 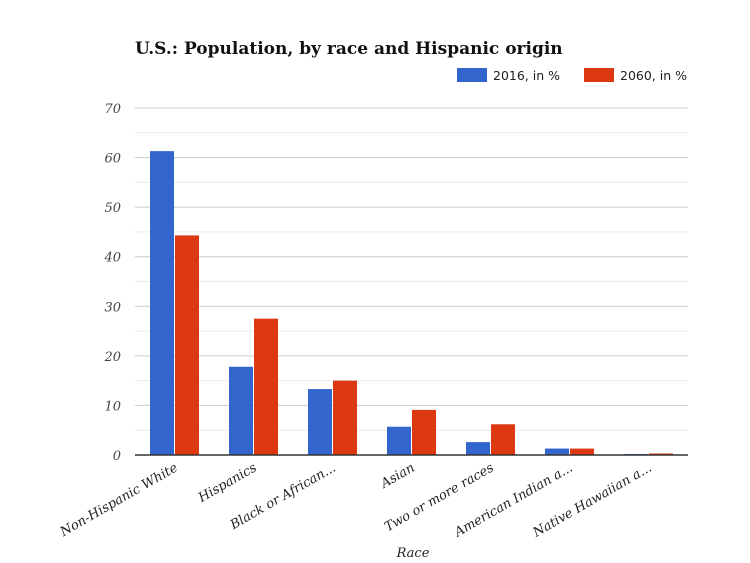 What do you see at coordinates (117, 456) in the screenshot?
I see `y-tick-label: 0` at bounding box center [117, 456].